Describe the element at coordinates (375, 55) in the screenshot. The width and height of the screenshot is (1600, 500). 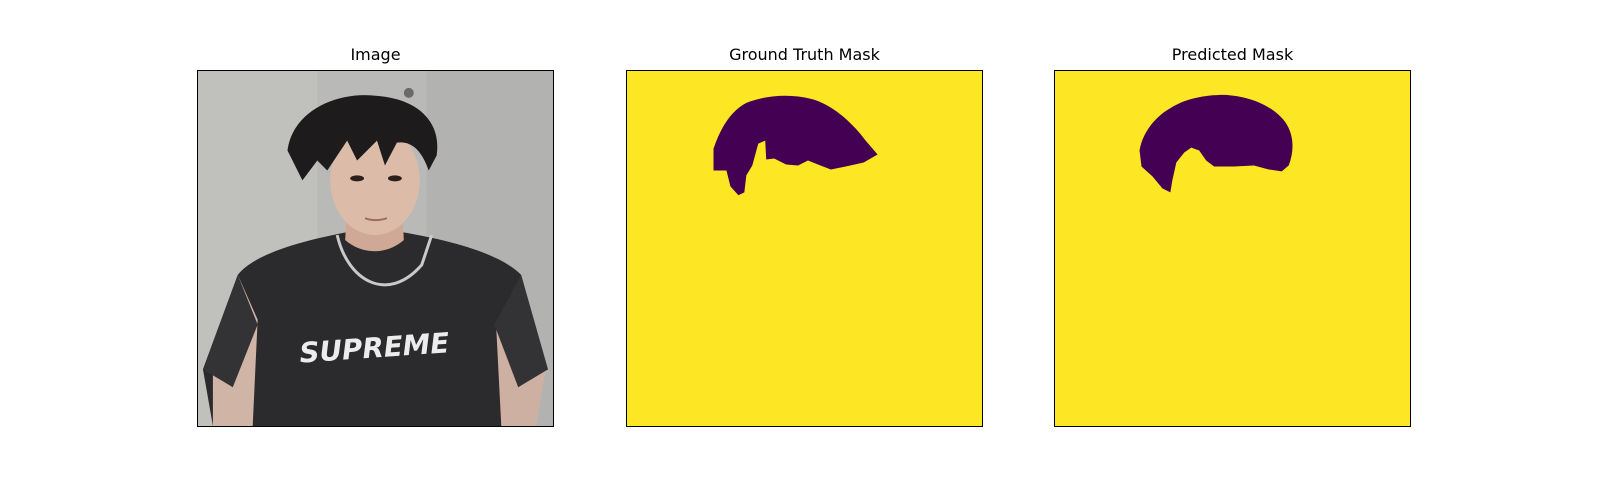
I see `image-panel-title: Image` at that location.